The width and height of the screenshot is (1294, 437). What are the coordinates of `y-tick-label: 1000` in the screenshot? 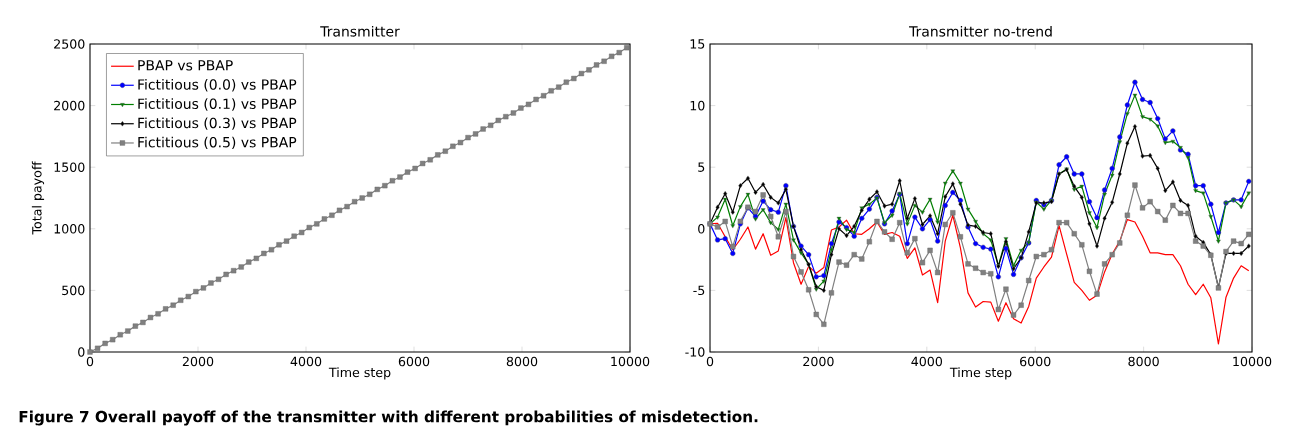 It's located at (69, 229).